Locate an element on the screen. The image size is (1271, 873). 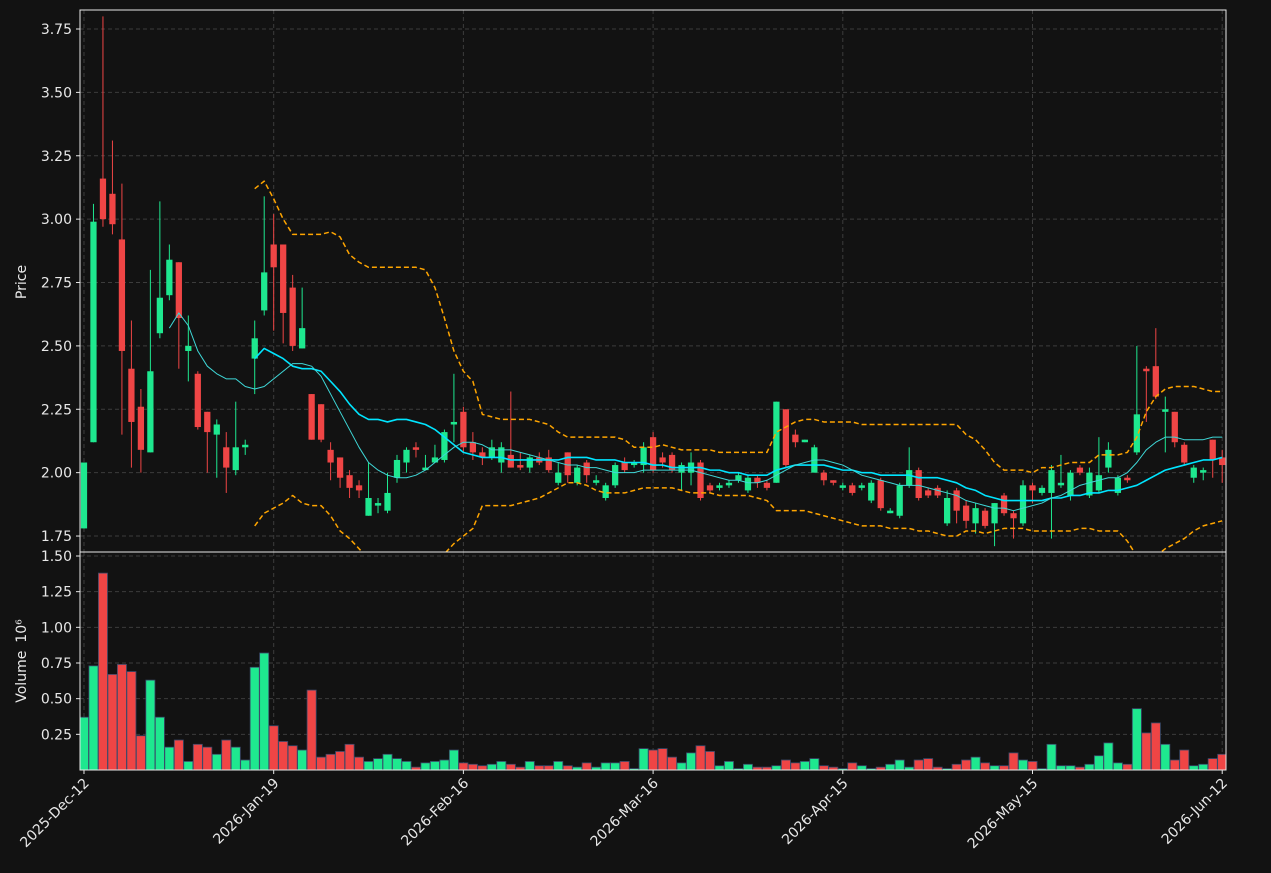
y-tick-label: 1.75 is located at coordinates (56, 537).